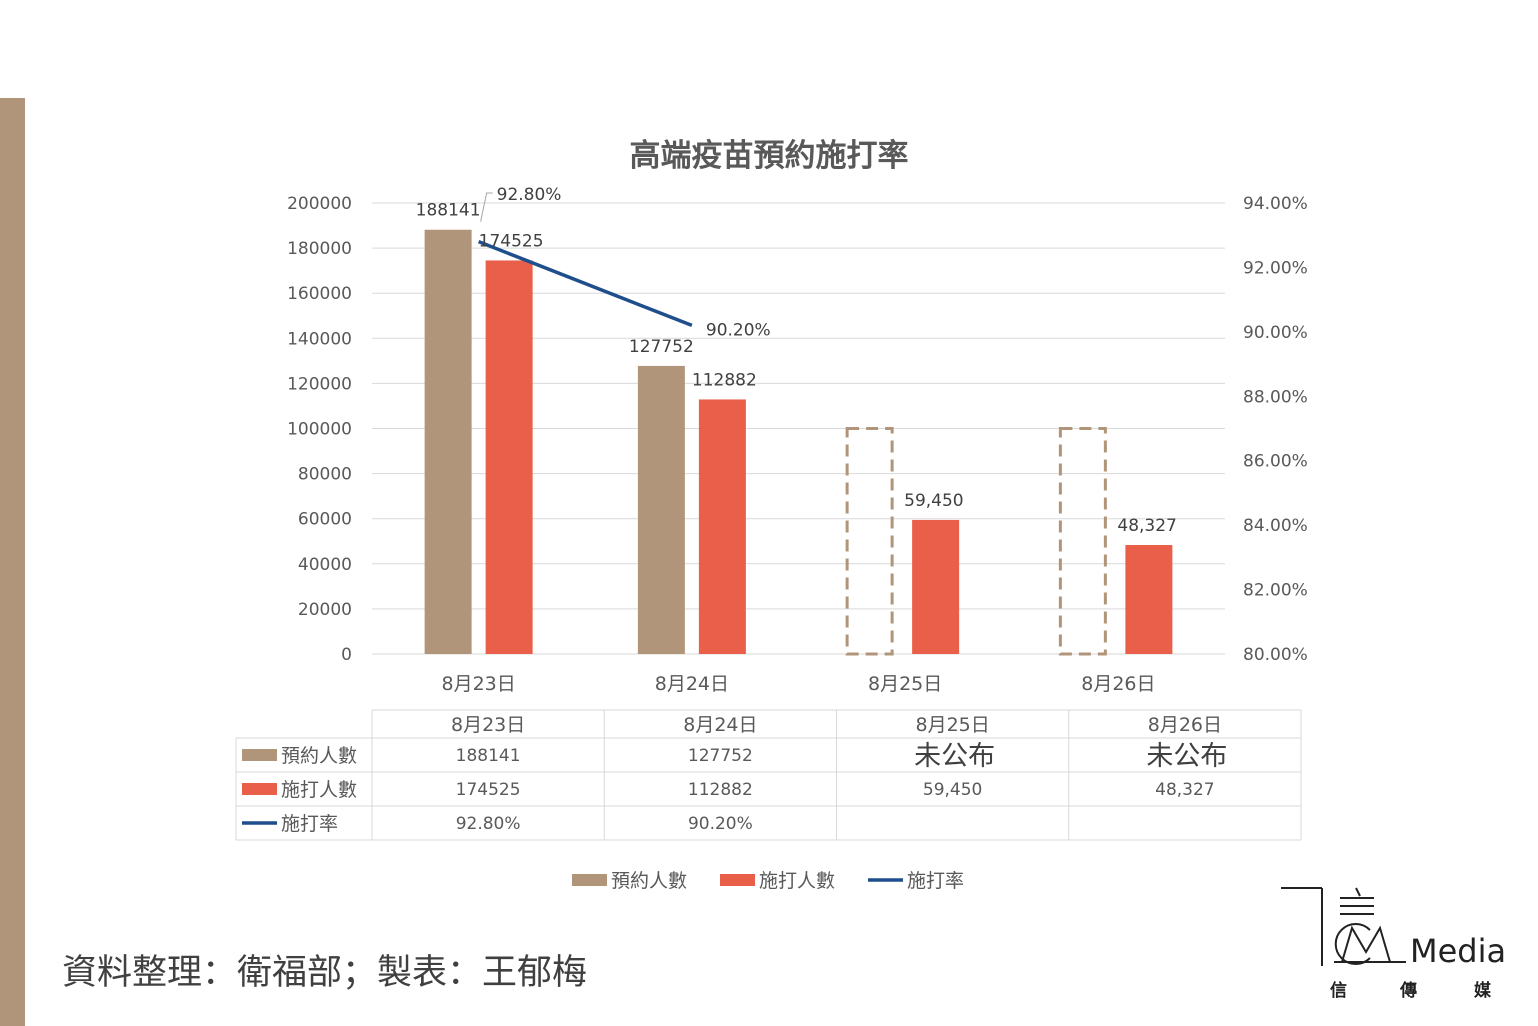  I want to click on x-category-label: 8月25日, so click(905, 684).